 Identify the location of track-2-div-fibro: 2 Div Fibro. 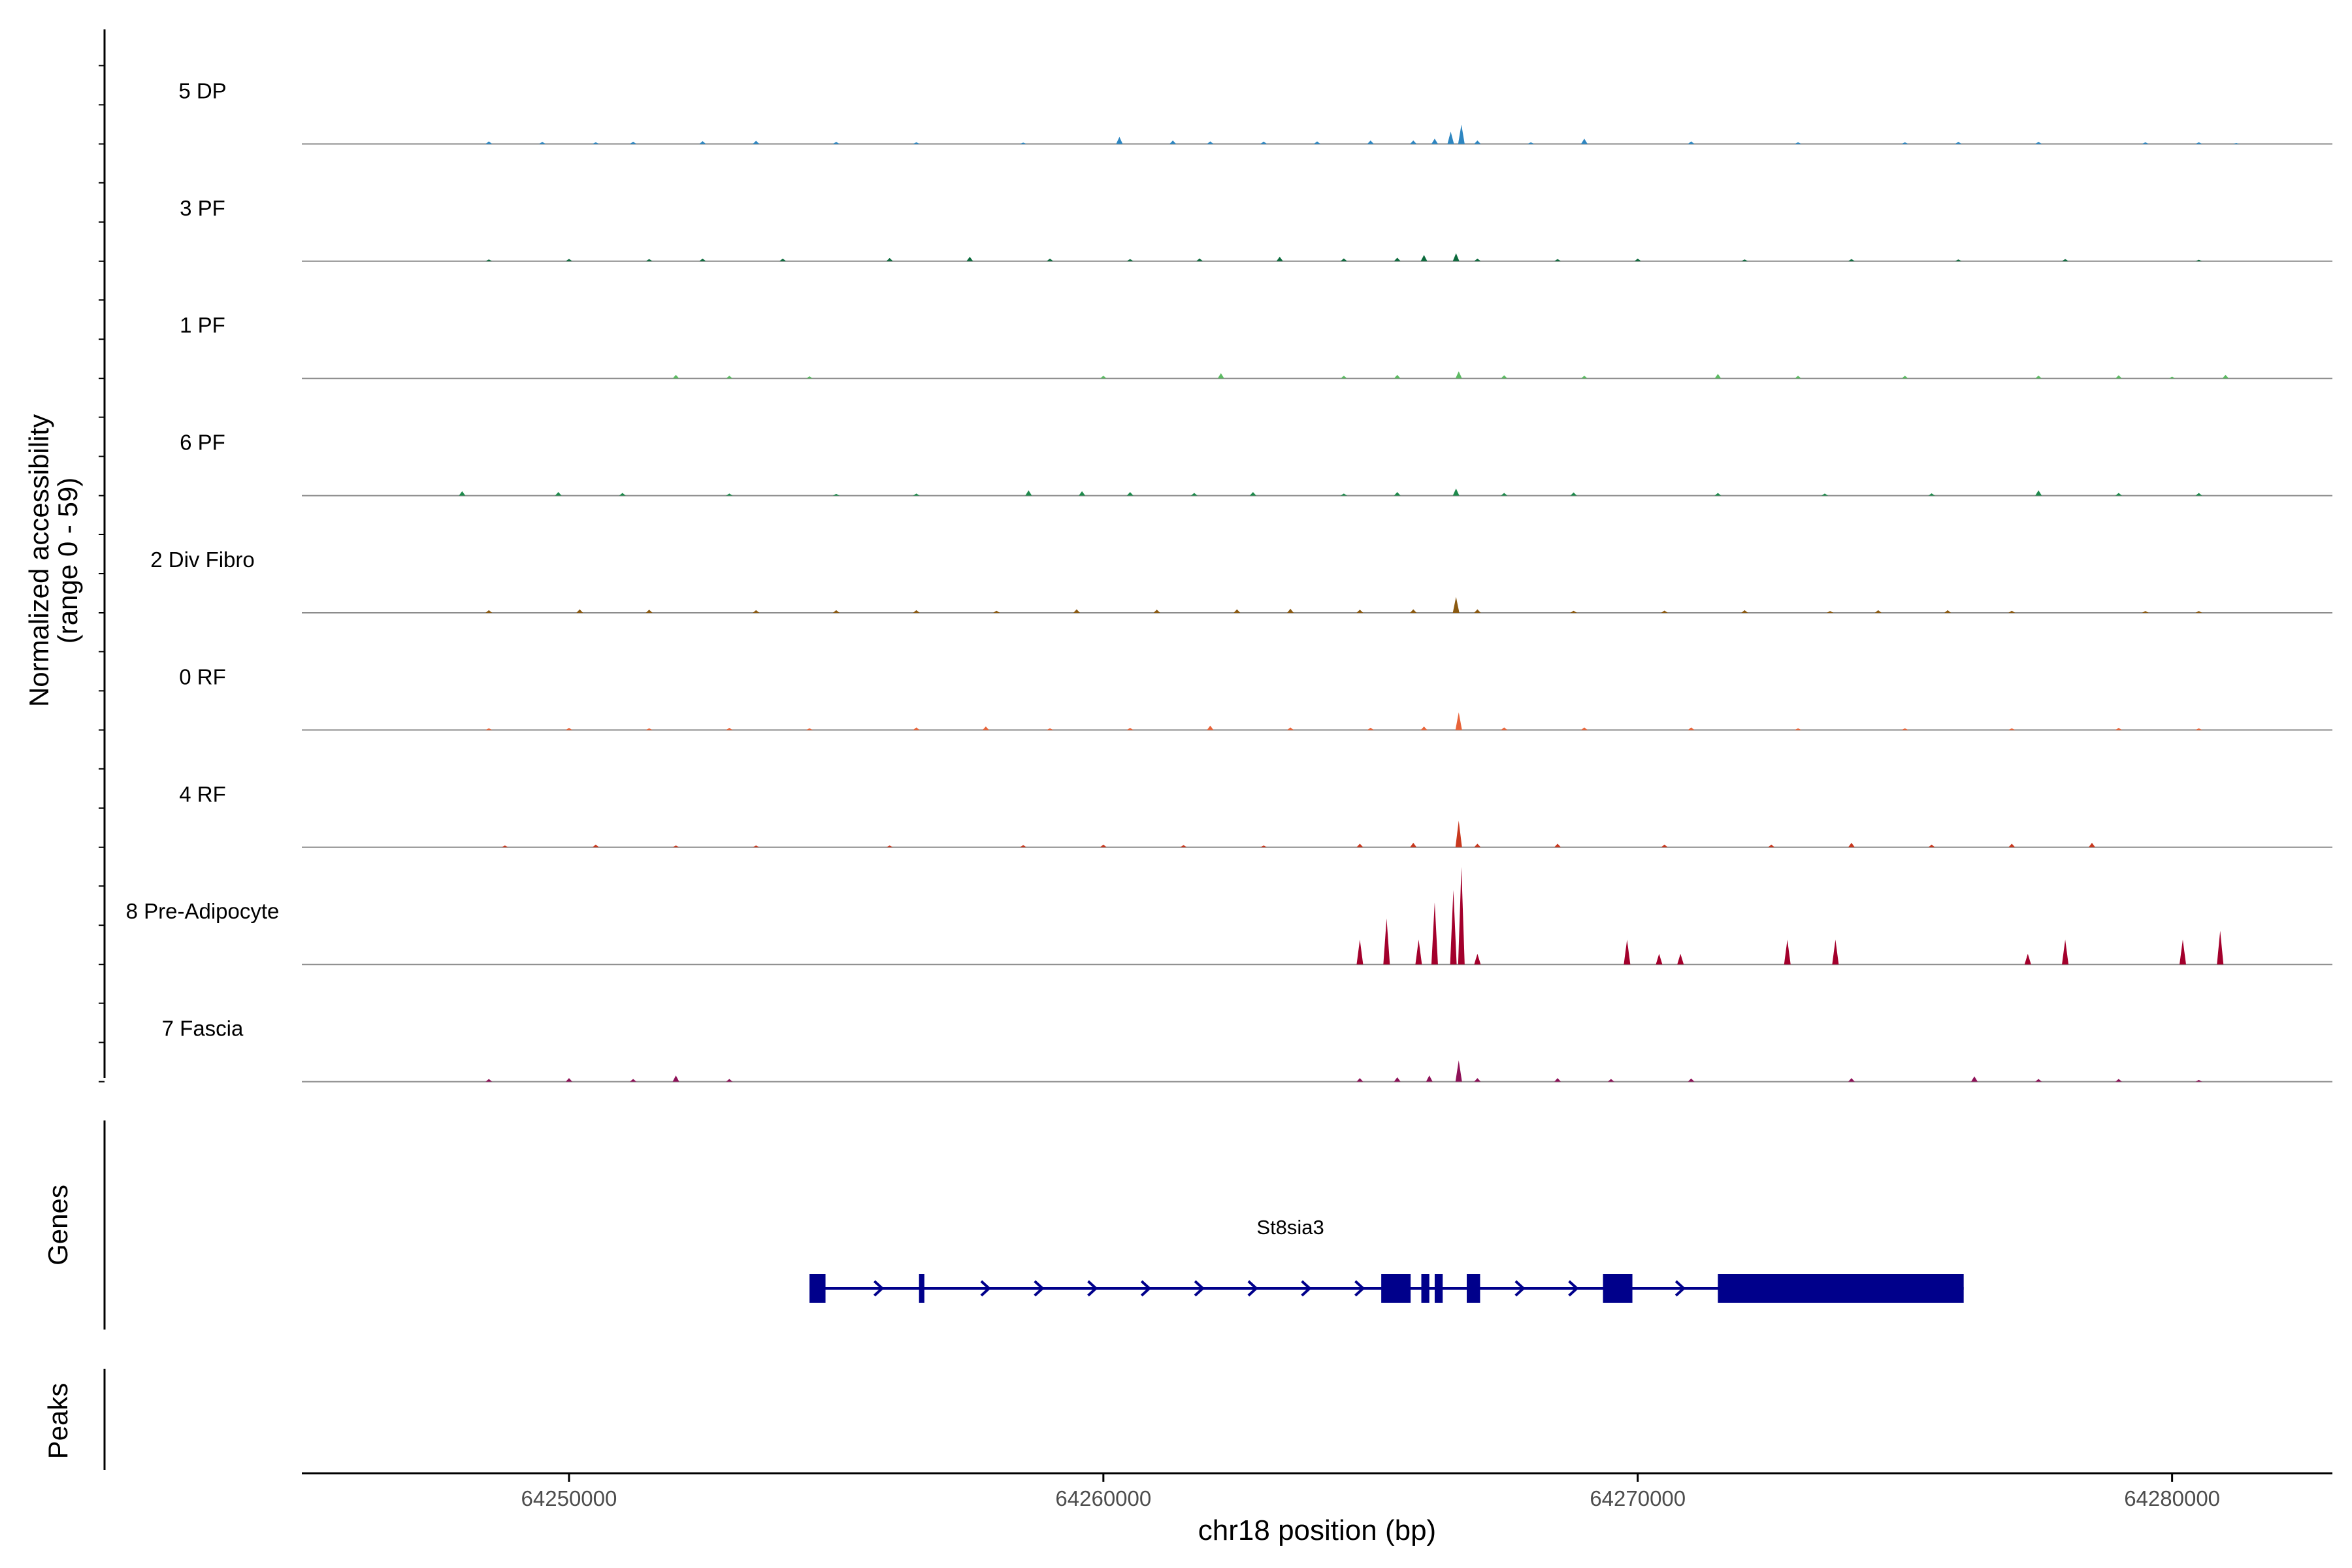
(1241, 580).